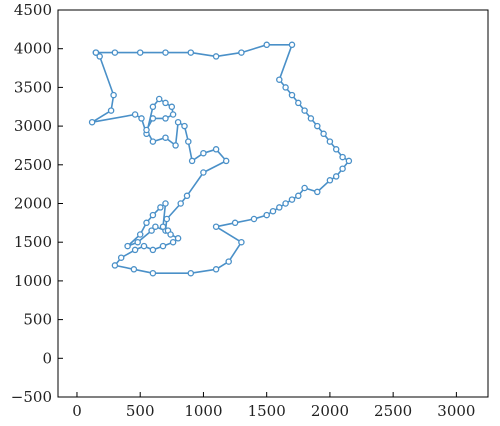  Describe the element at coordinates (393, 411) in the screenshot. I see `x-tick-label: 2500` at that location.